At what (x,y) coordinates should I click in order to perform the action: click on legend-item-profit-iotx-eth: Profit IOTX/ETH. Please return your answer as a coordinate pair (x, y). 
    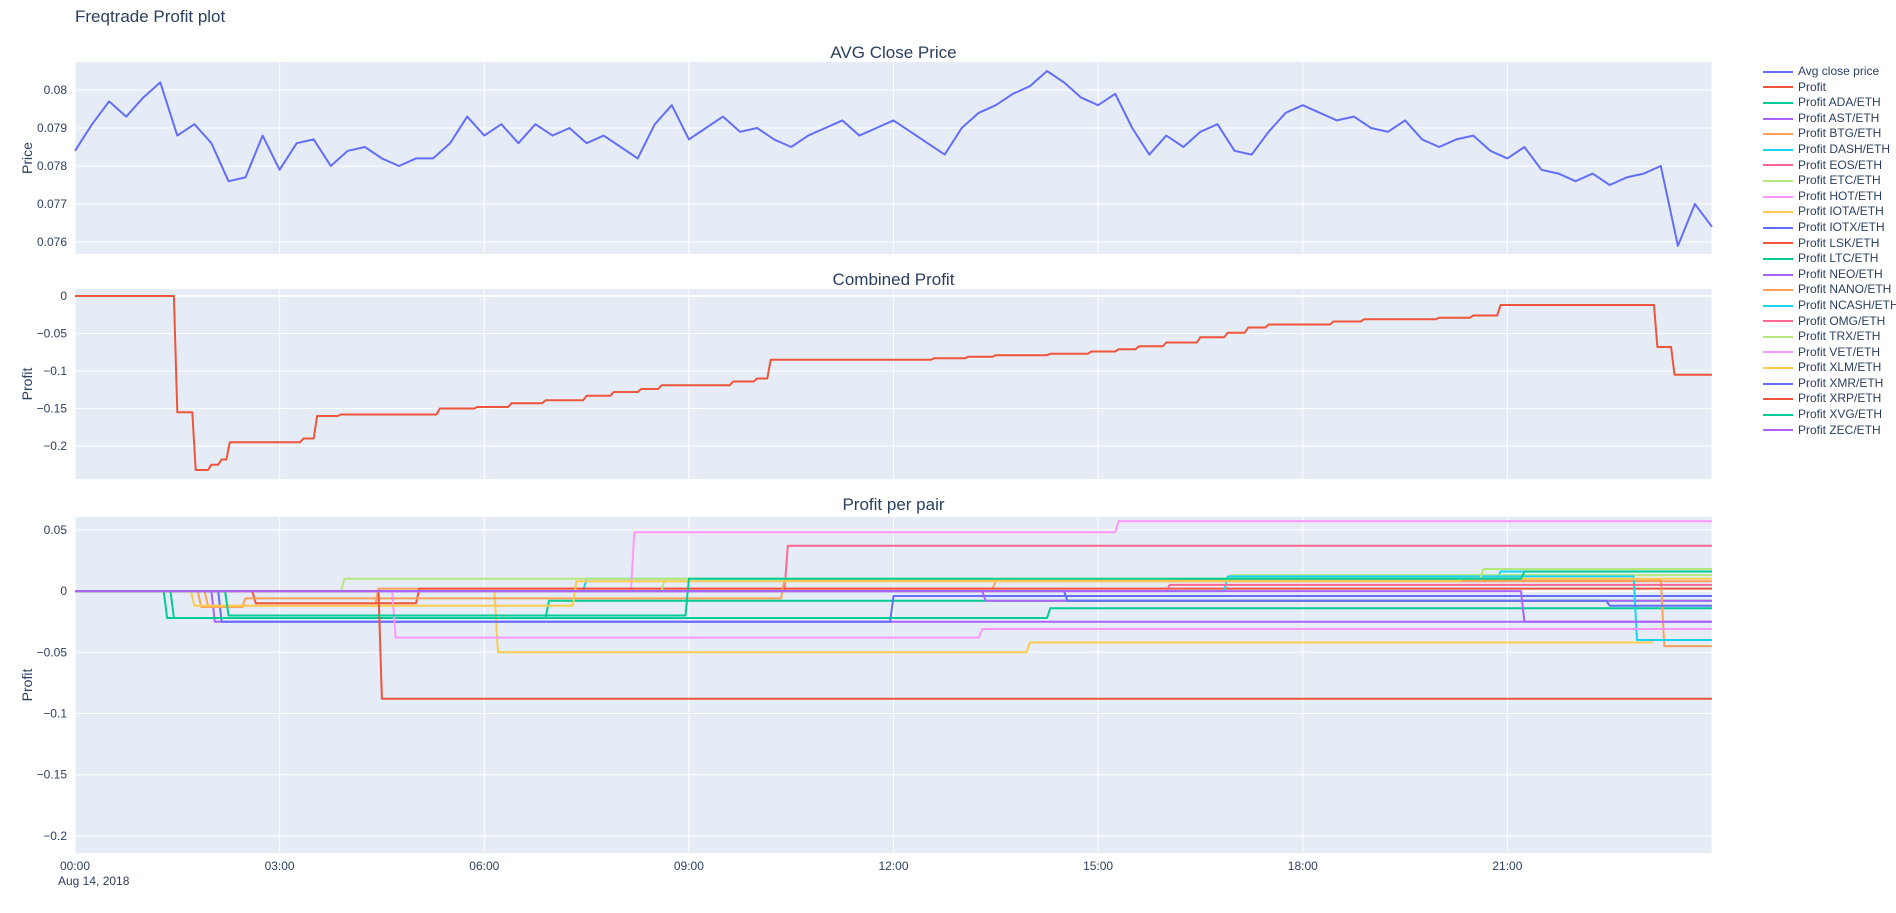
    Looking at the image, I should click on (1829, 228).